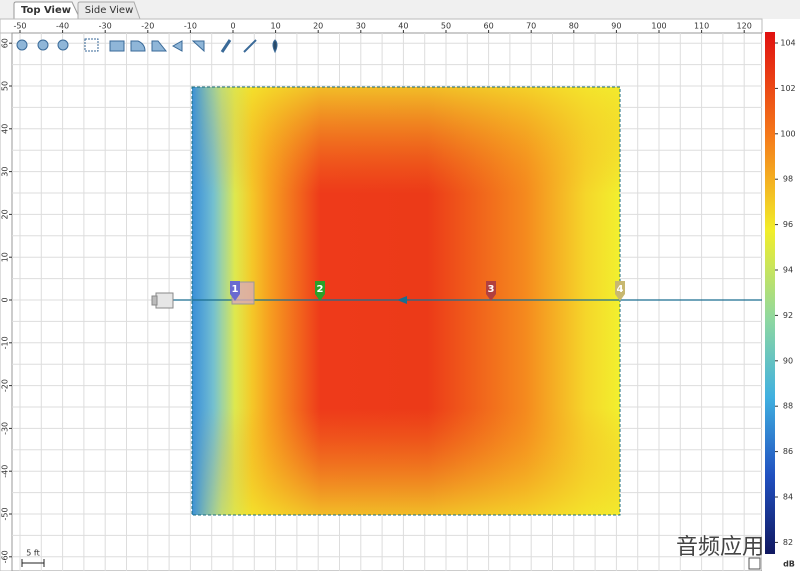  I want to click on ruler-label: 100, so click(658, 26).